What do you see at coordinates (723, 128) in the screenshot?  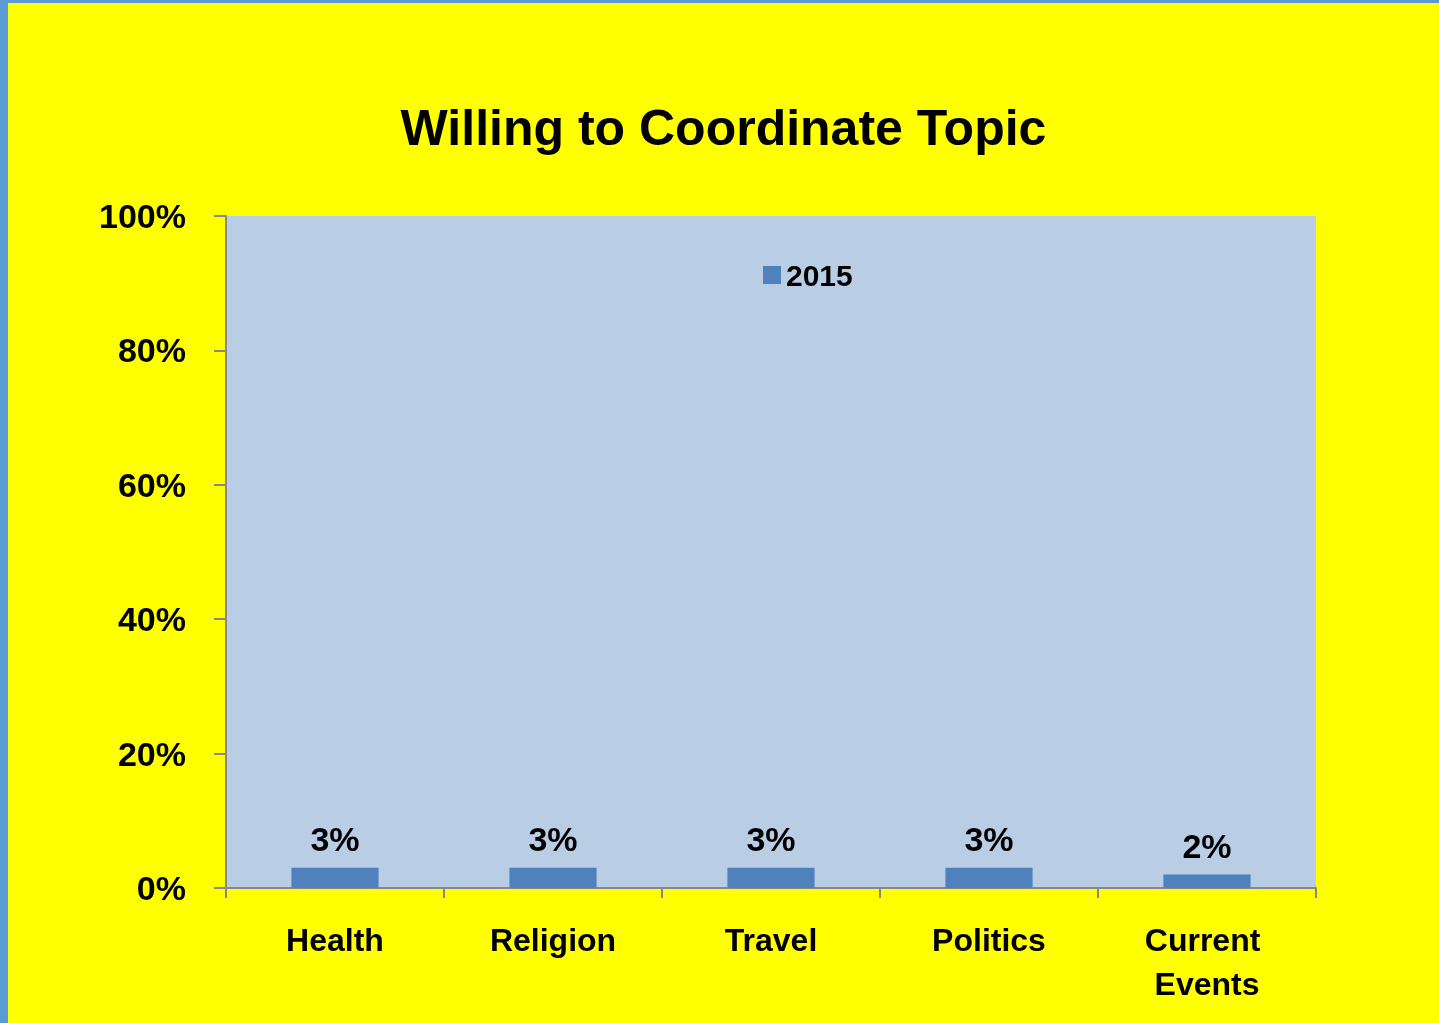 I see `chart-title: Willing to Coordinate Topic` at bounding box center [723, 128].